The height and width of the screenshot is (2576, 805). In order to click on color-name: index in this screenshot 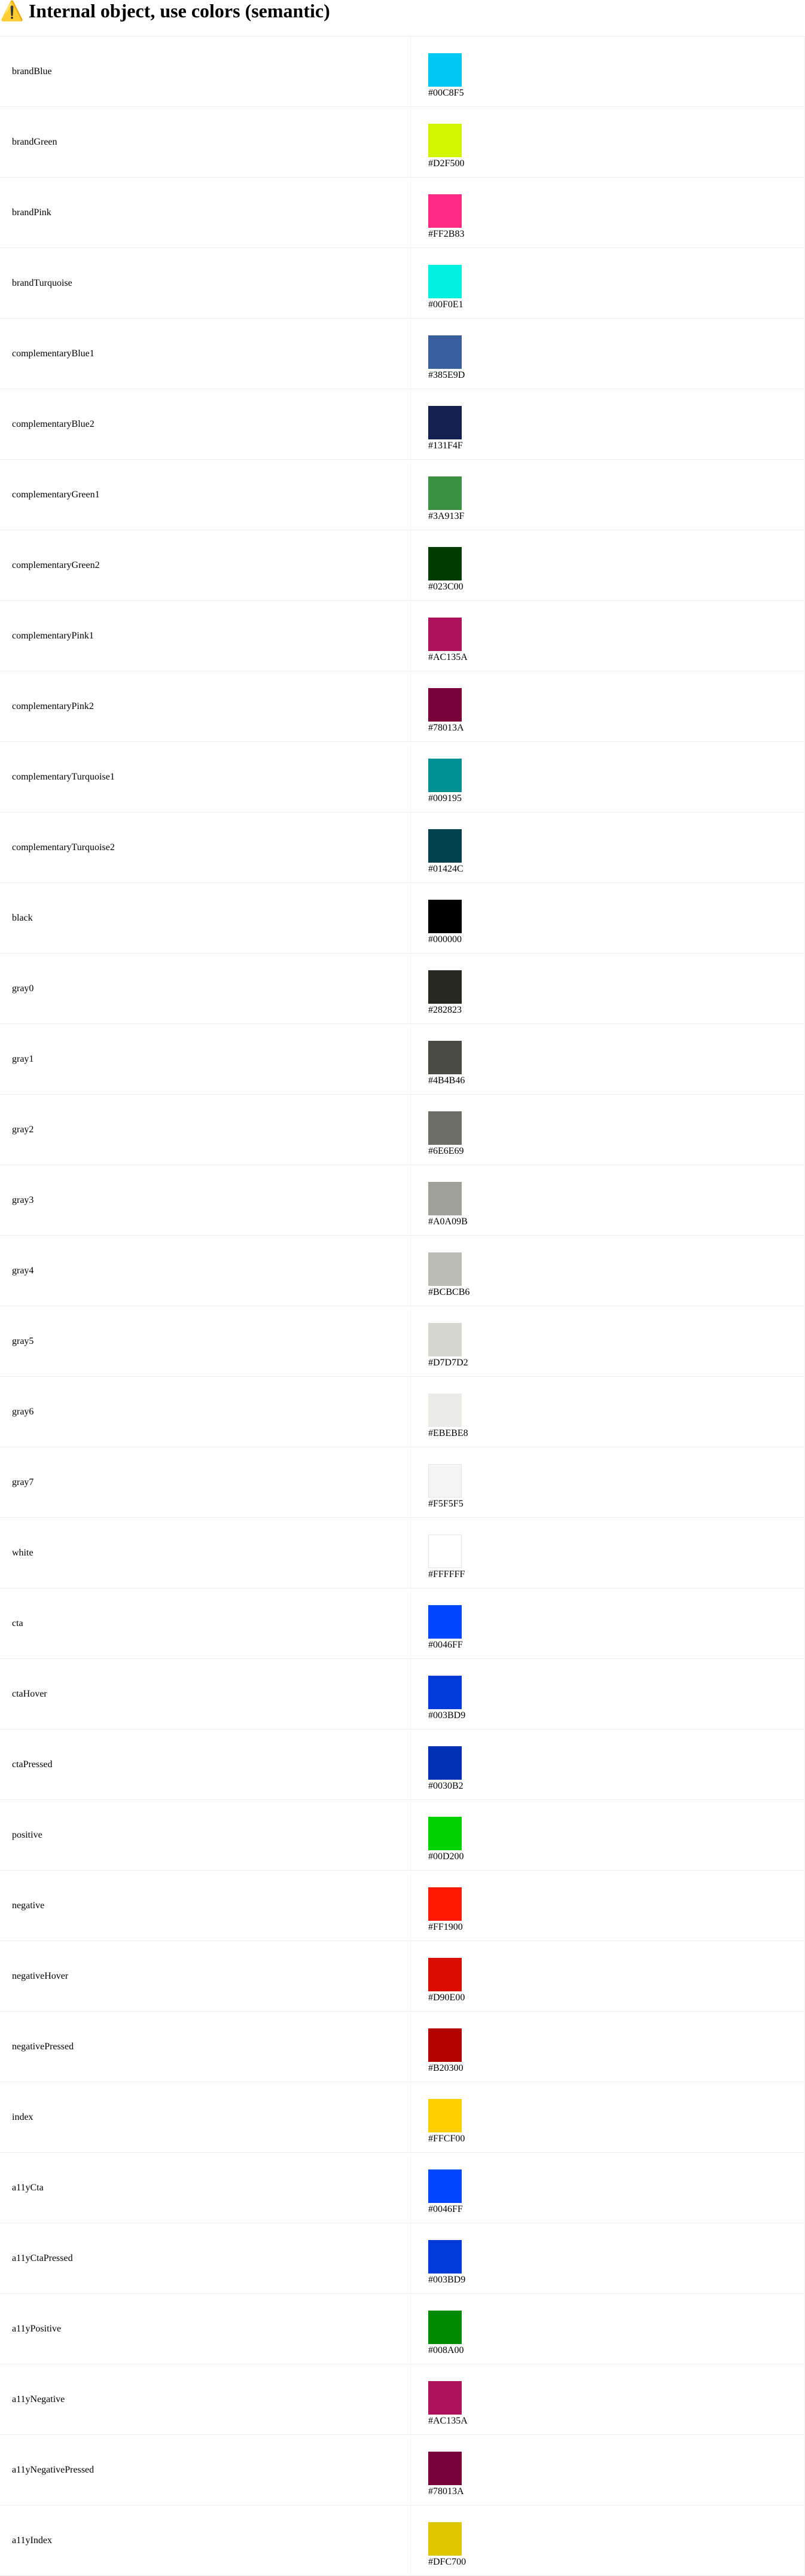, I will do `click(205, 2118)`.